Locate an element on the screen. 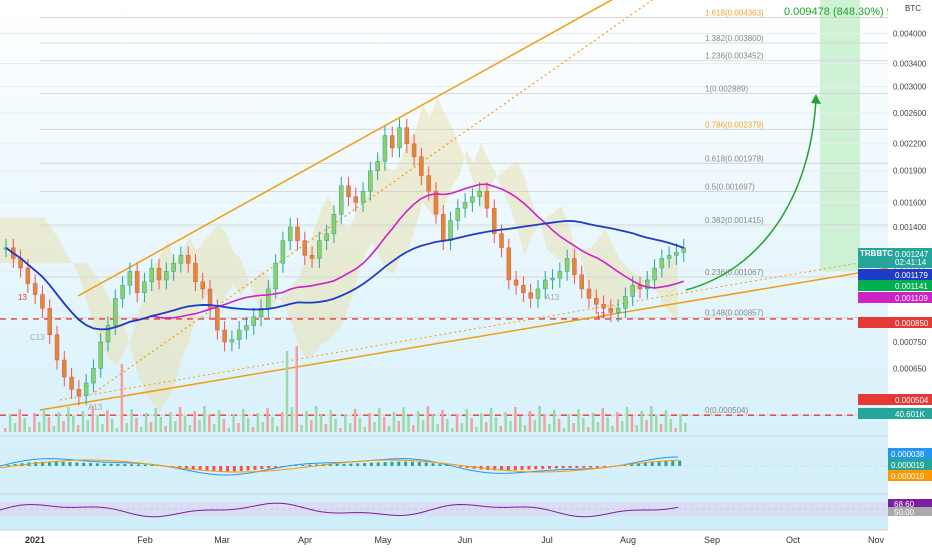 Image resolution: width=932 pixels, height=555 pixels. price-tick-label: 0.001400 is located at coordinates (910, 227).